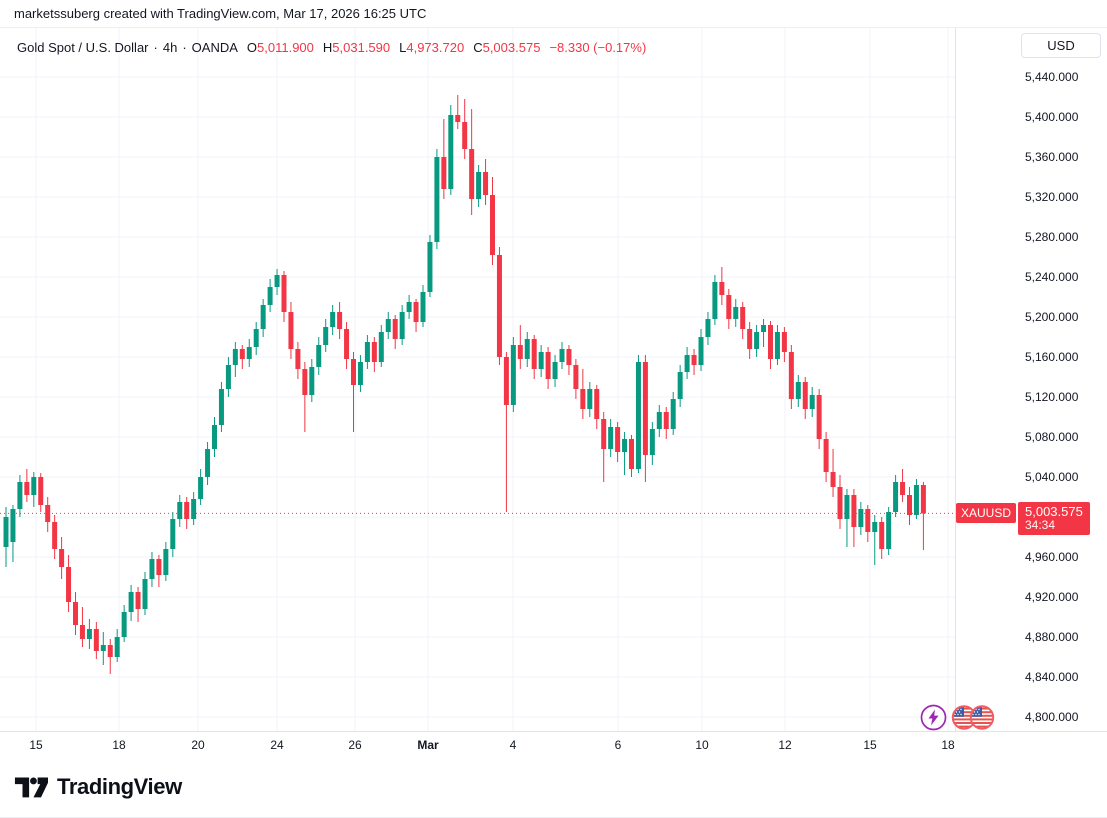 The height and width of the screenshot is (818, 1107). Describe the element at coordinates (598, 47) in the screenshot. I see `change-value: −8.330 (−0.17%)` at that location.